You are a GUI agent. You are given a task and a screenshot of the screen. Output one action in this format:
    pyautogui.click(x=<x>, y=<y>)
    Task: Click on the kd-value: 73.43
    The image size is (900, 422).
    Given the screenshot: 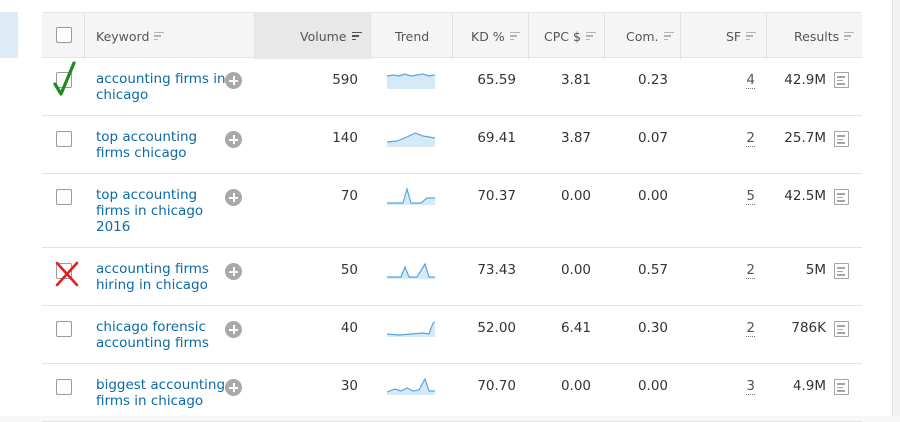 What is the action you would take?
    pyautogui.click(x=496, y=270)
    